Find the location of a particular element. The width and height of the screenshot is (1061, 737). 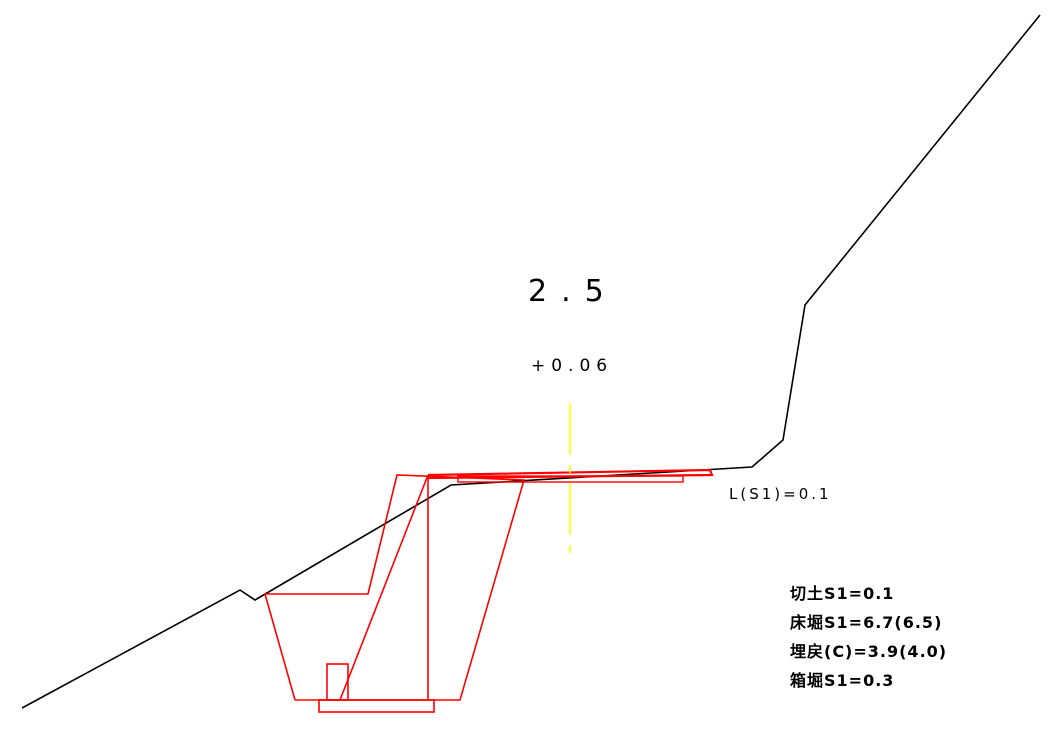

length-s1-label: L(S1)=0.1 is located at coordinates (780, 494).